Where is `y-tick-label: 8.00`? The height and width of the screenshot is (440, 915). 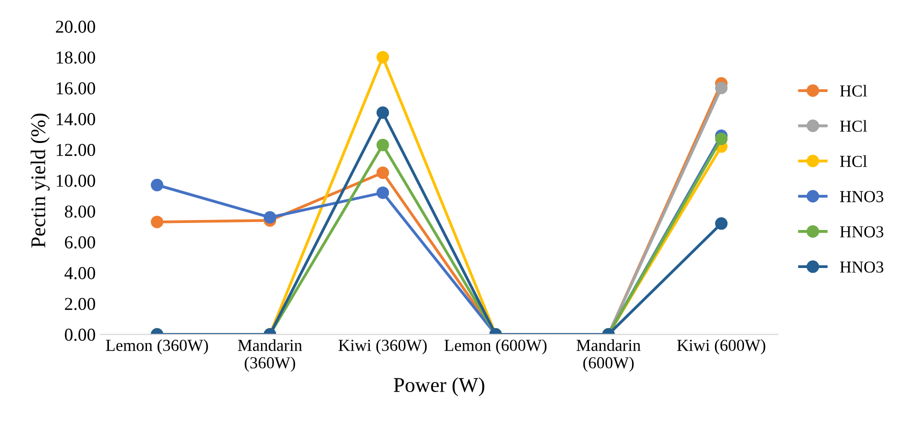 y-tick-label: 8.00 is located at coordinates (80, 211).